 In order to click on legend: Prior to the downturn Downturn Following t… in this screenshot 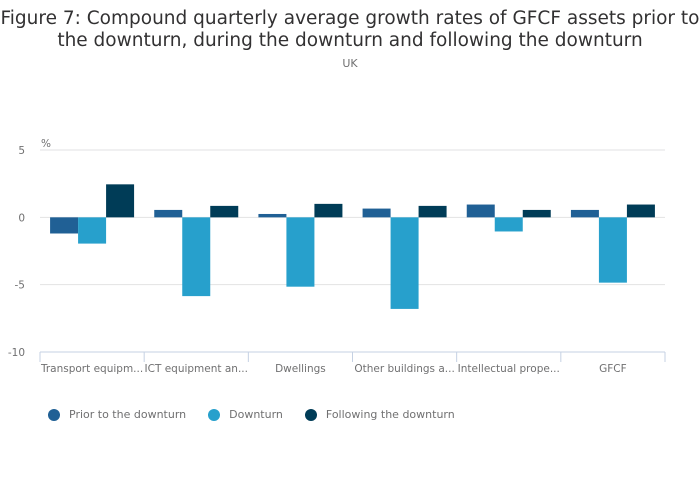, I will do `click(262, 414)`.